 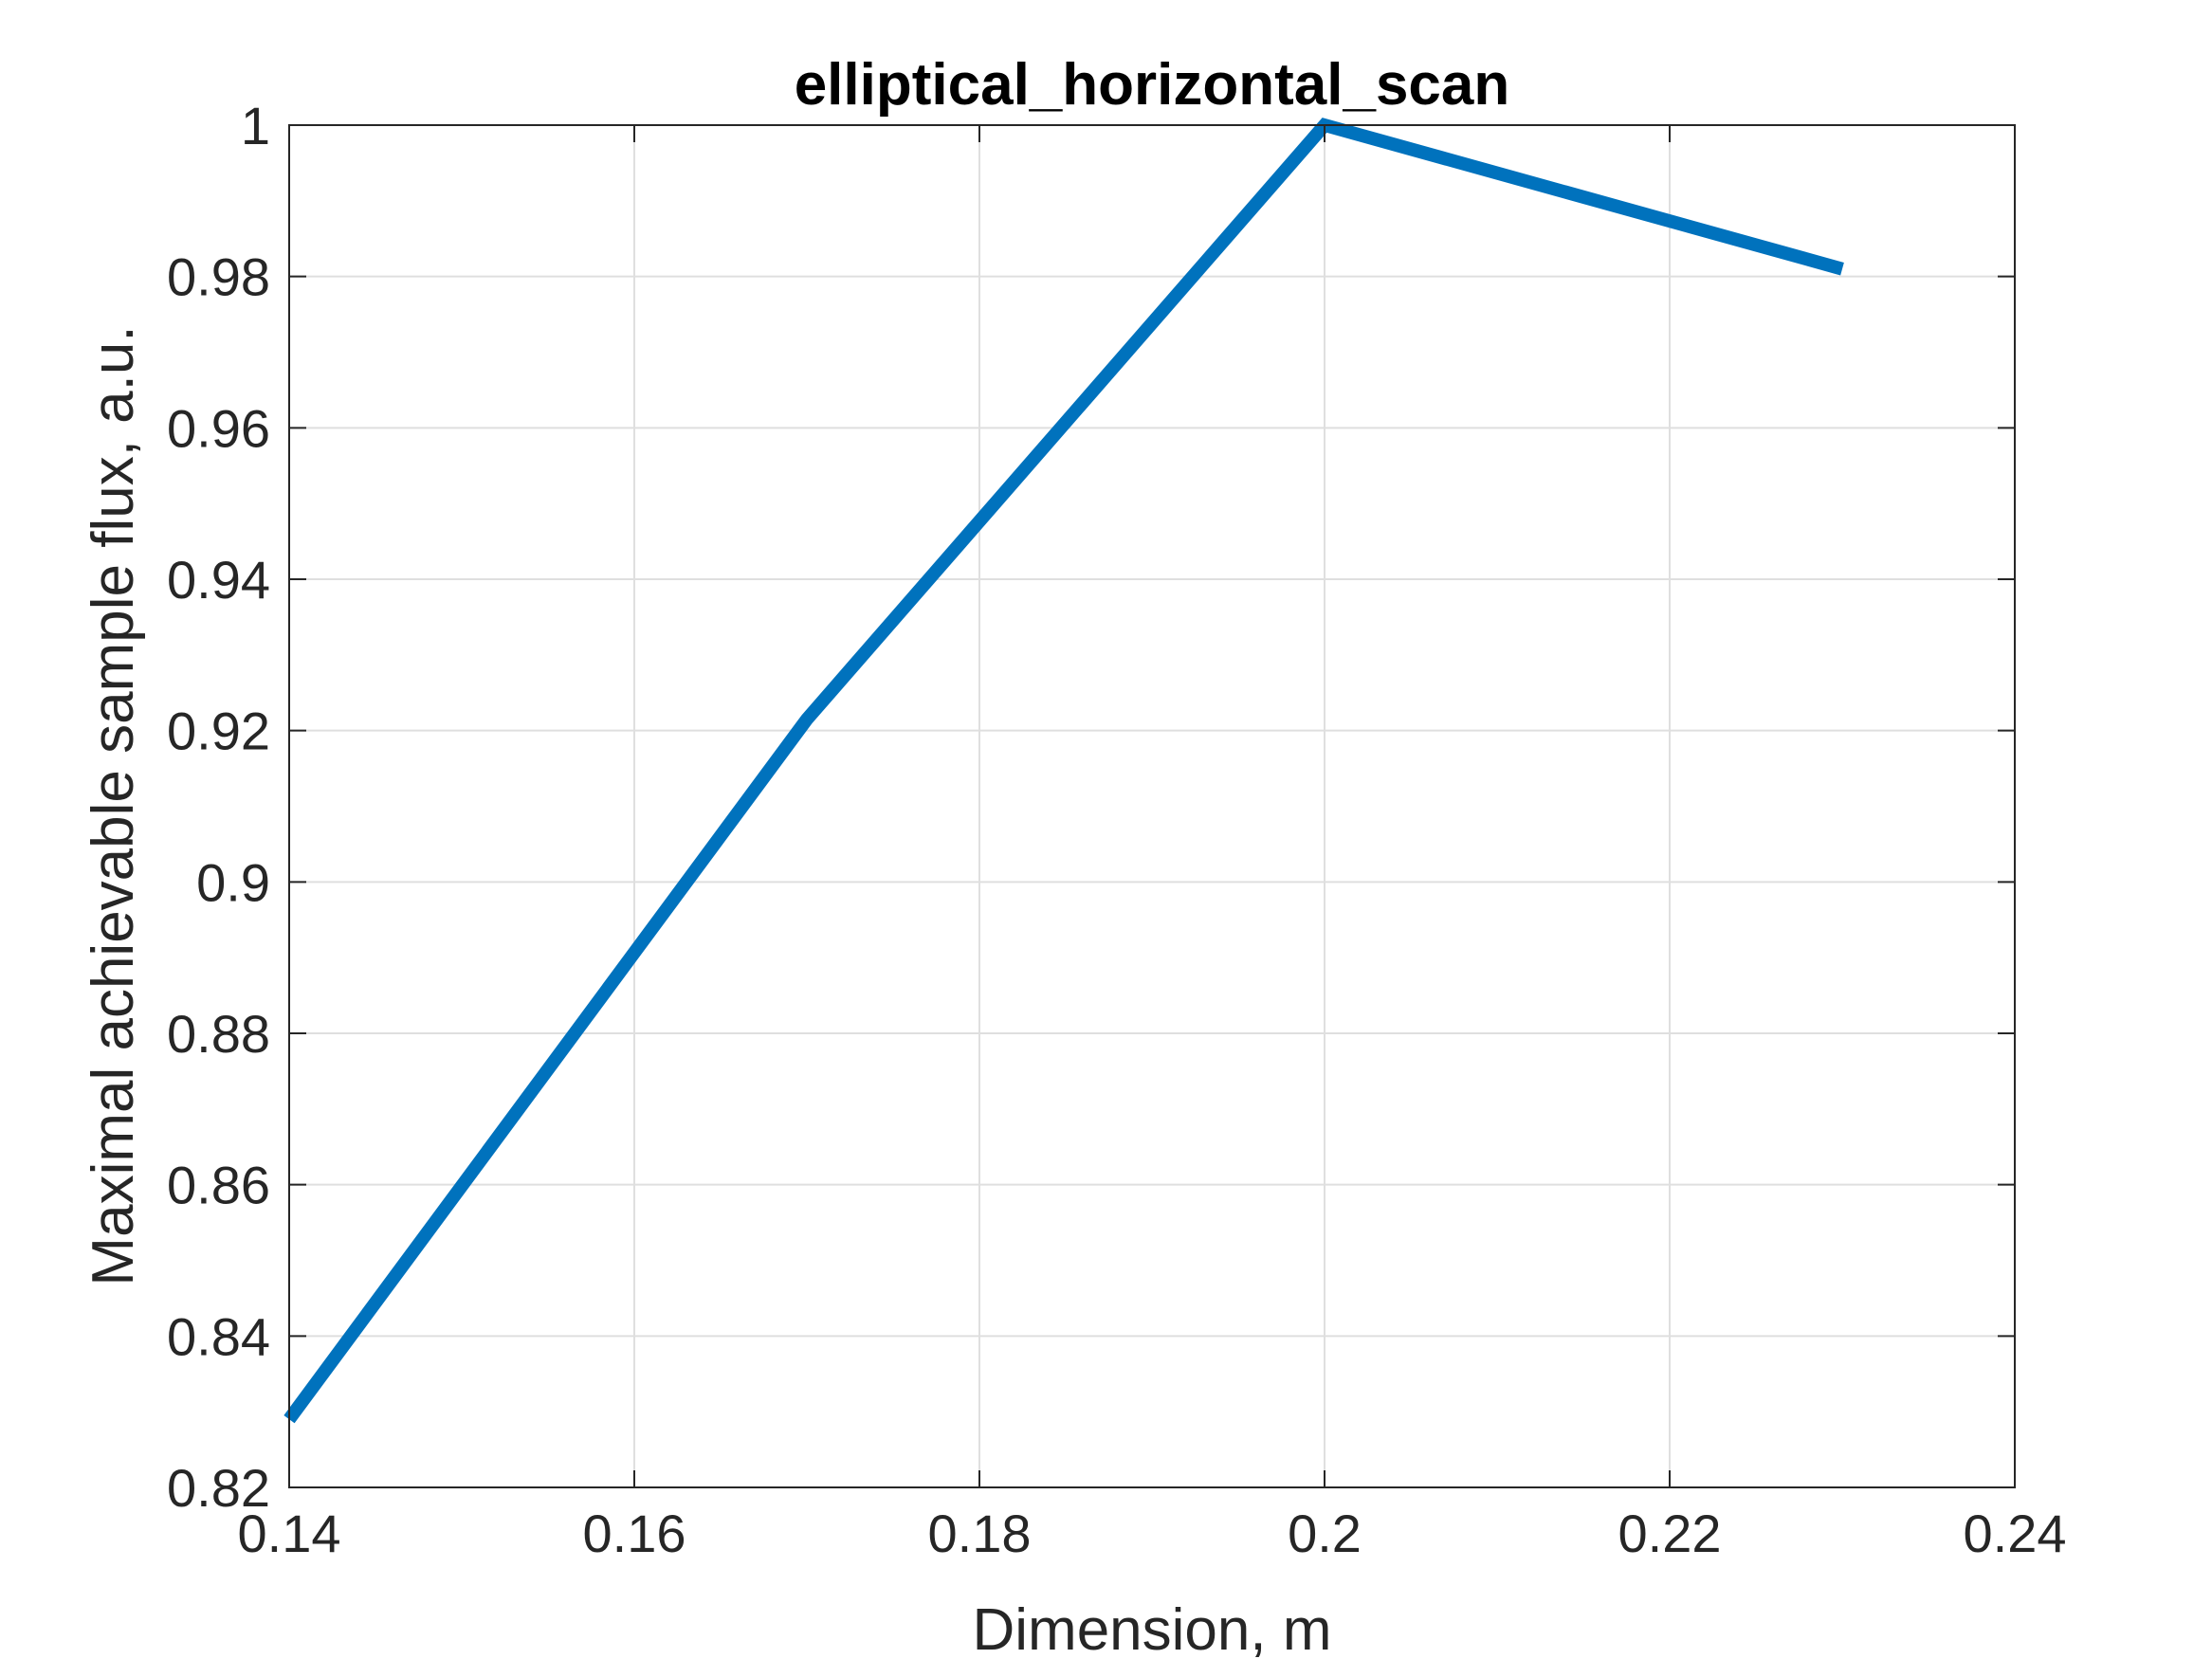 I want to click on x-axis-label: Dimension, m, so click(x=1152, y=1628).